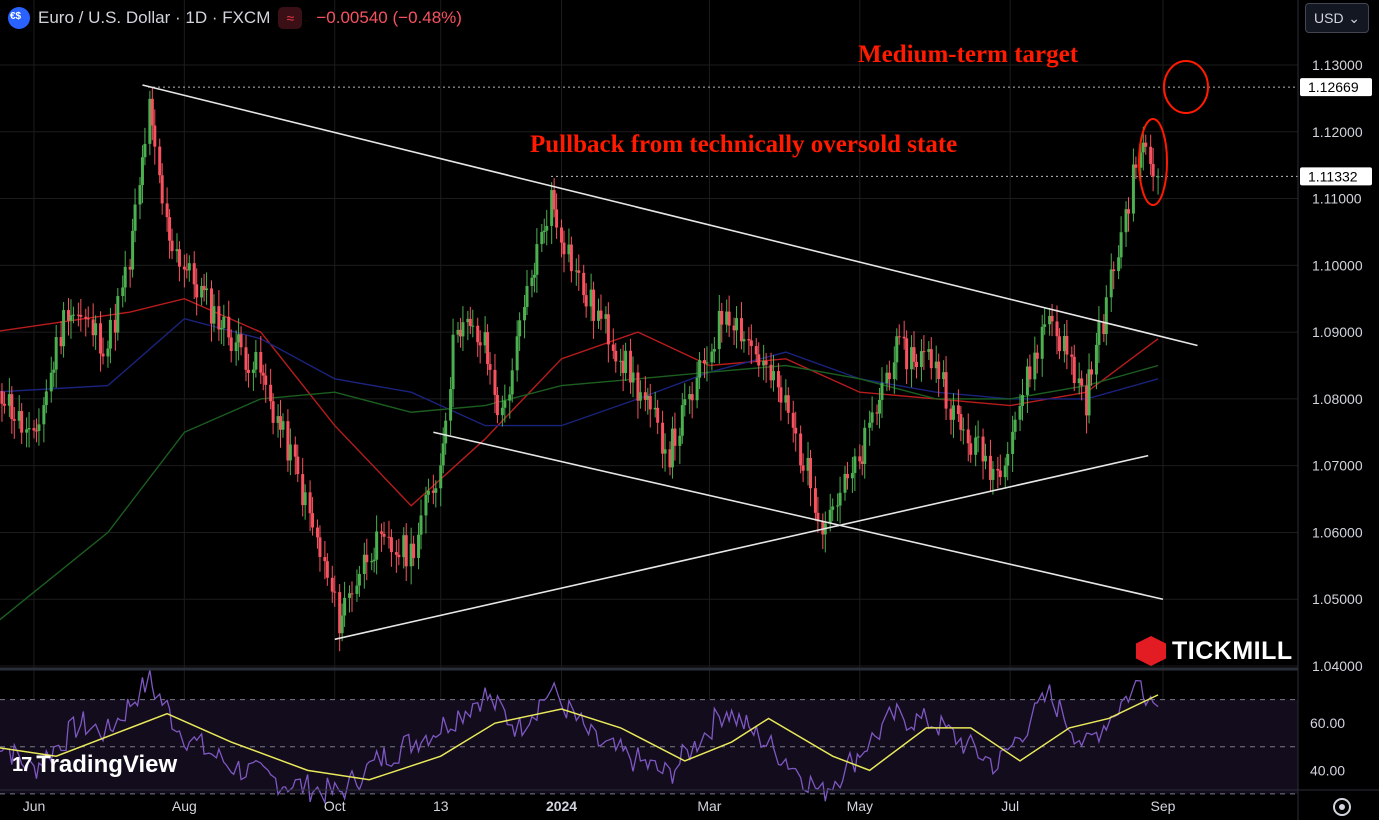  I want to click on time-tick-label: Aug, so click(184, 806).